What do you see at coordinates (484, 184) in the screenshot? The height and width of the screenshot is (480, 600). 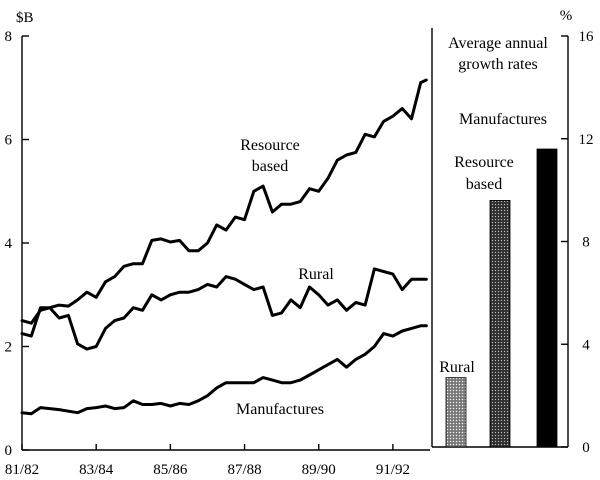 I see `bar-label: based` at bounding box center [484, 184].